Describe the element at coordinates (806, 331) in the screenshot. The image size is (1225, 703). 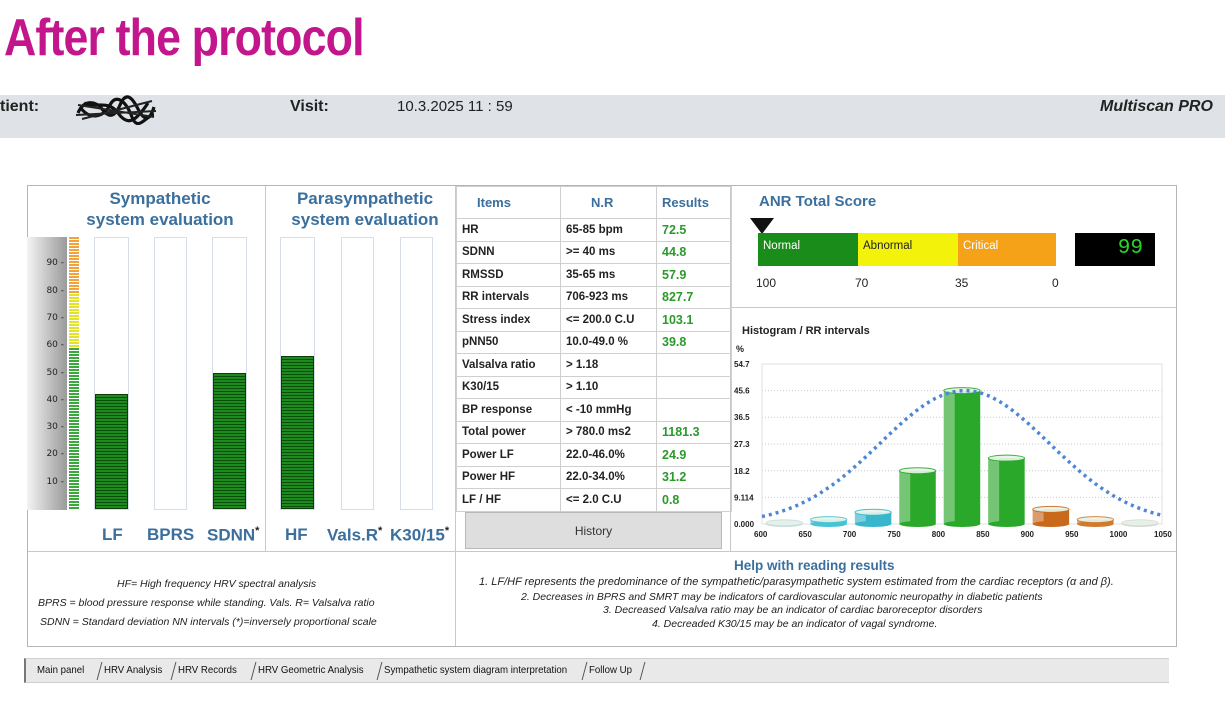
I see `histogram-title: Histogram / RR intervals` at that location.